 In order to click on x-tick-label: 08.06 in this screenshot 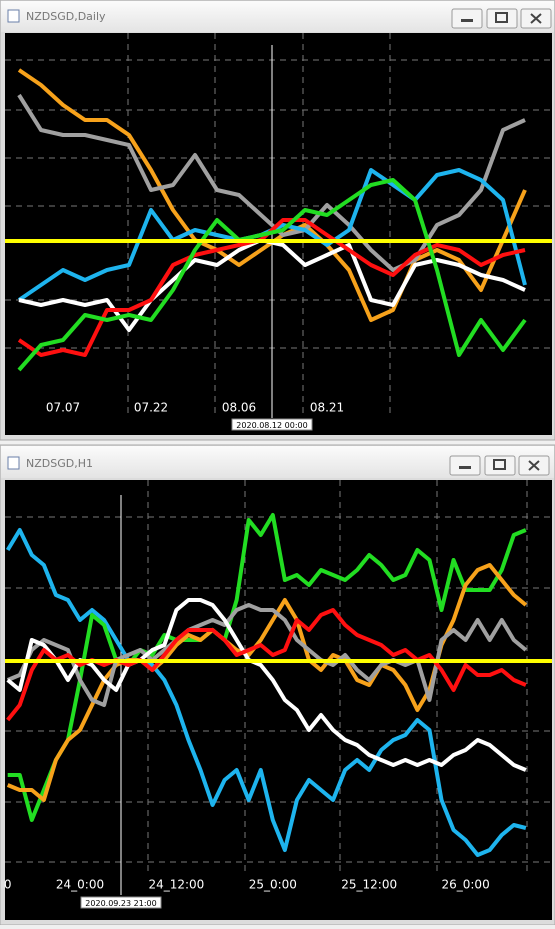, I will do `click(239, 408)`.